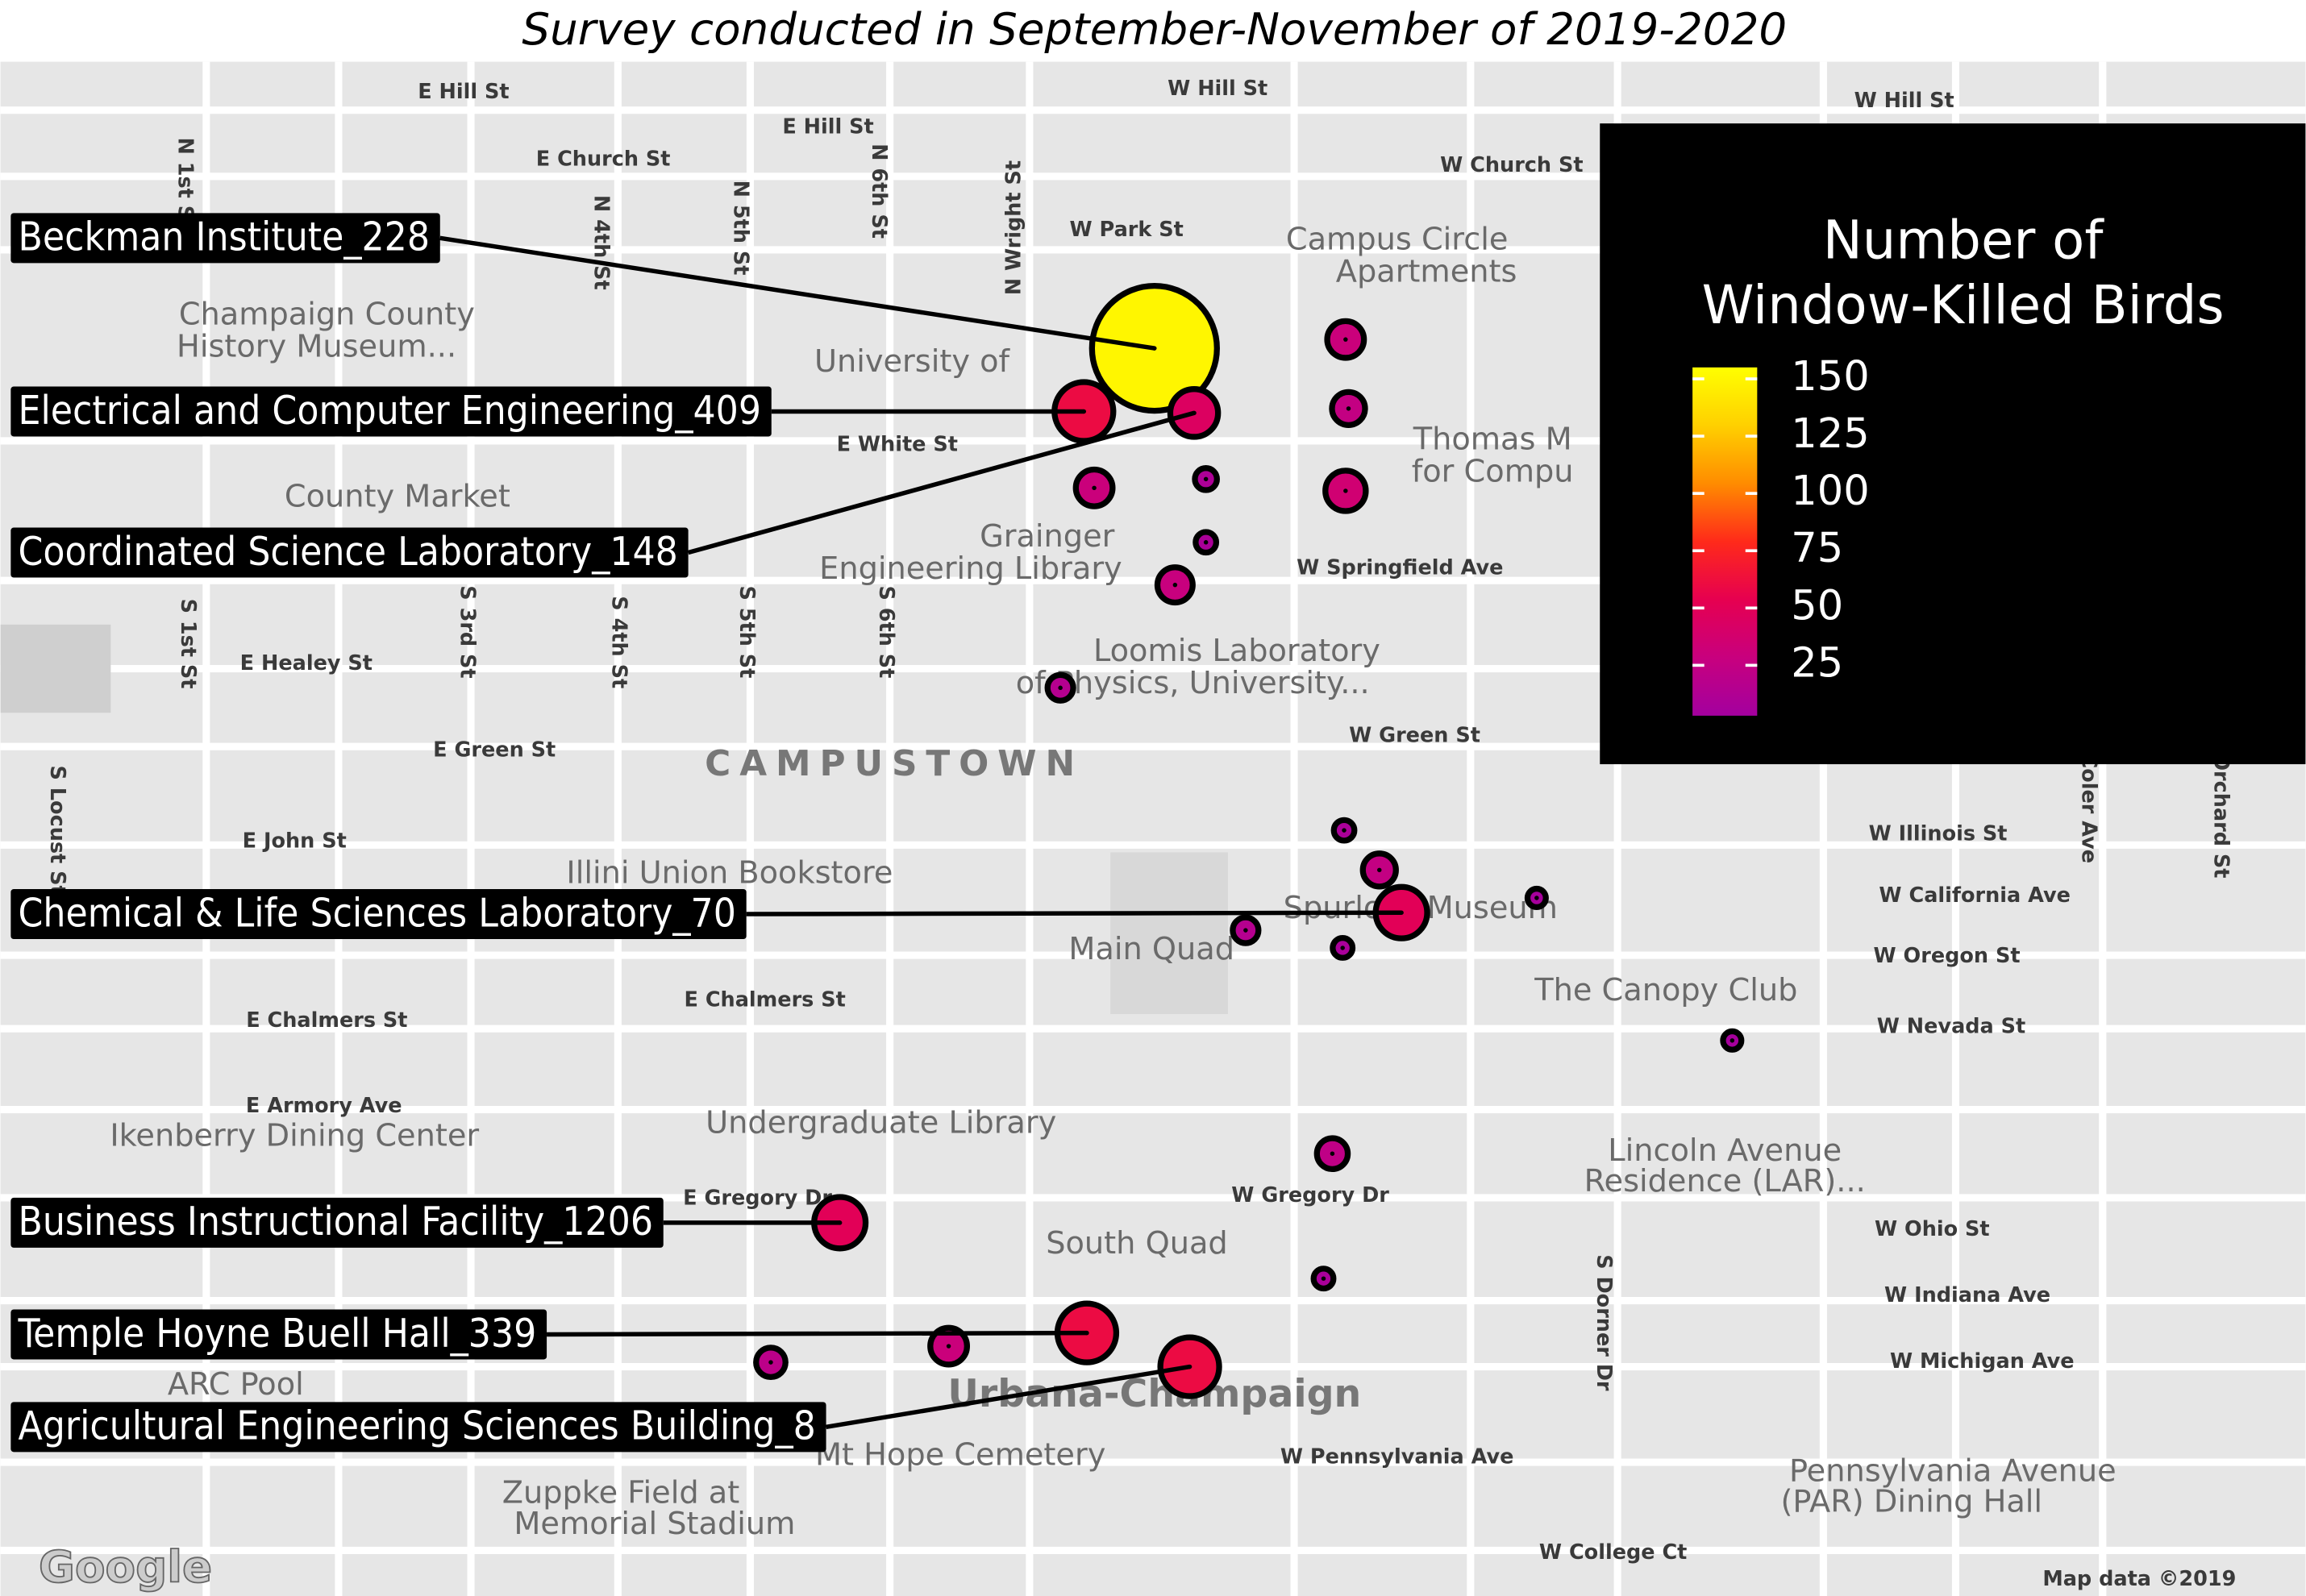  Describe the element at coordinates (2139, 1579) in the screenshot. I see `map-label: Map data ©2019` at that location.